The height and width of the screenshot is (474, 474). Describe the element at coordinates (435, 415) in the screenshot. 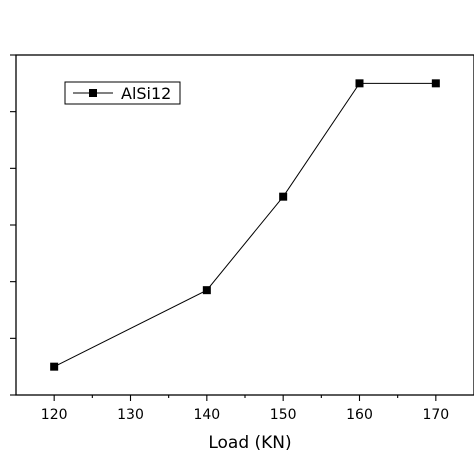

I see `x-tick-label: 170` at that location.